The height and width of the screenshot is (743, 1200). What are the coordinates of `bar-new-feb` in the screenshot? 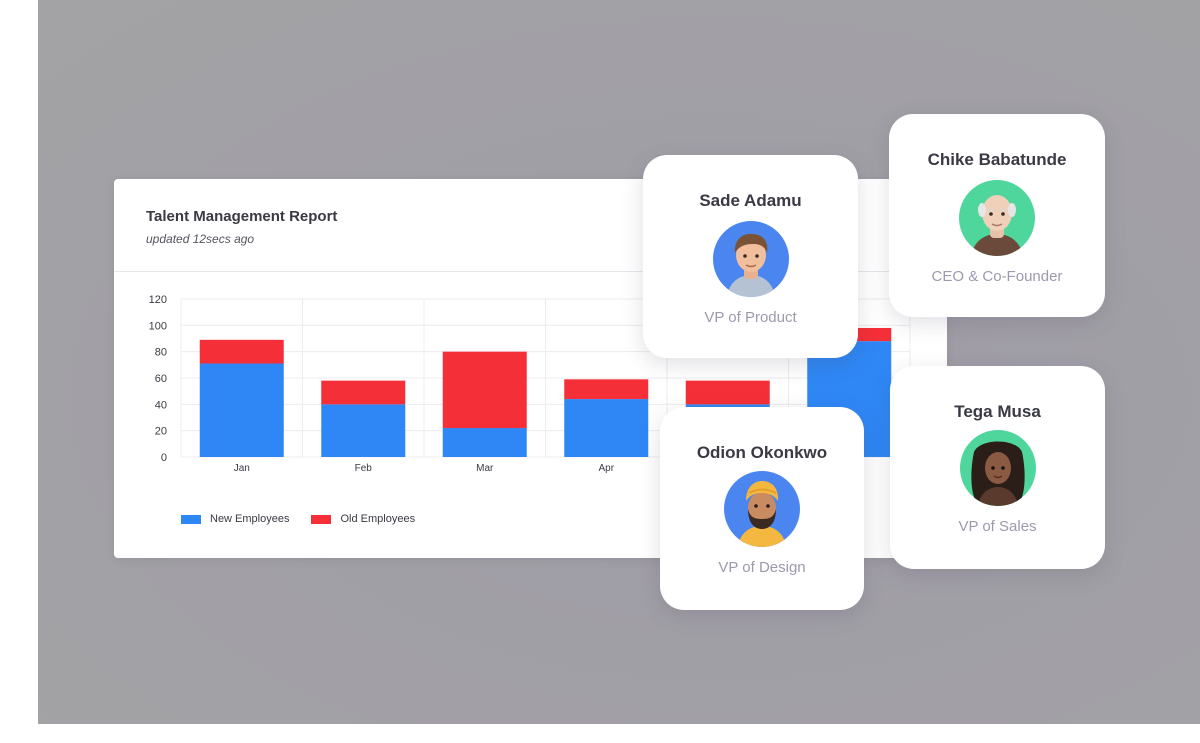 It's located at (363, 430).